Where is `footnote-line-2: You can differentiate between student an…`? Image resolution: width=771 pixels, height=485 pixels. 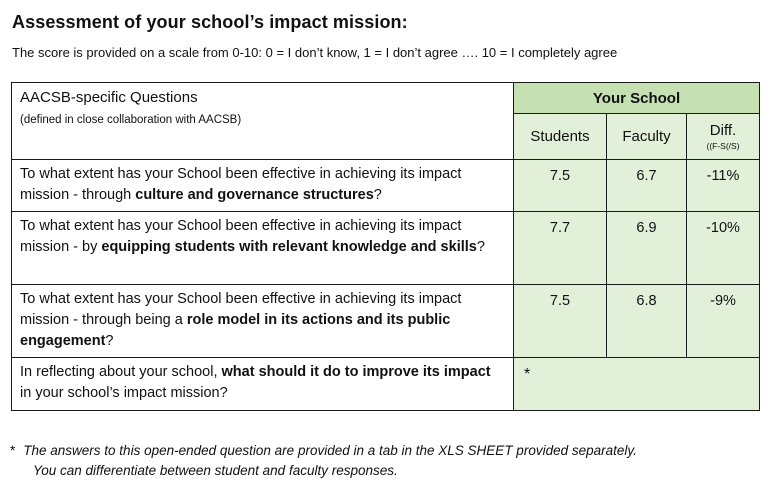 footnote-line-2: You can differentiate between student an… is located at coordinates (215, 470).